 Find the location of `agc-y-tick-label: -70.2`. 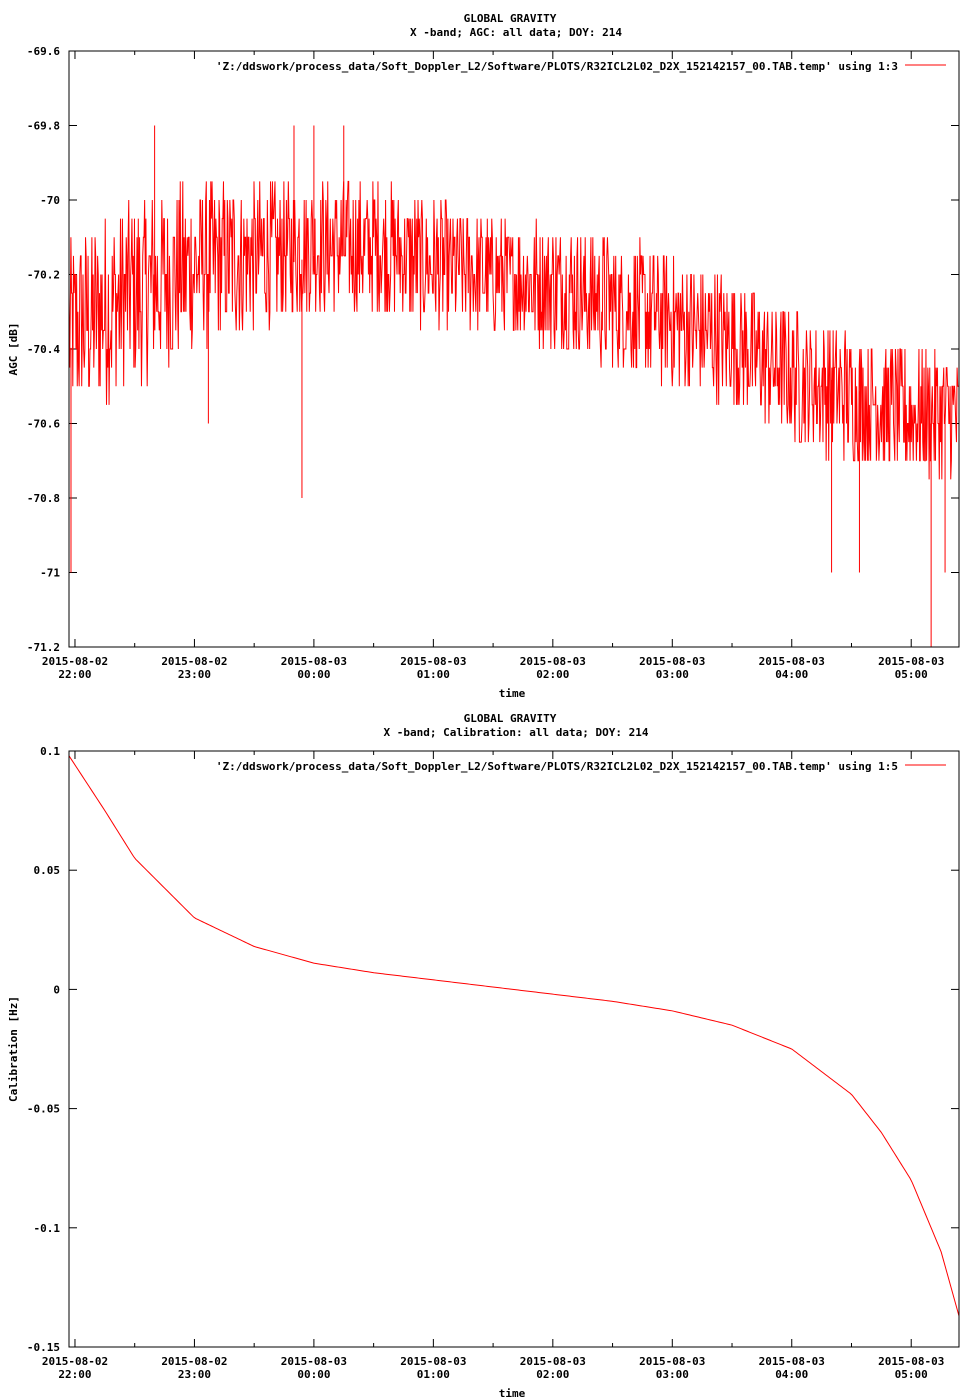

agc-y-tick-label: -70.2 is located at coordinates (43, 275).